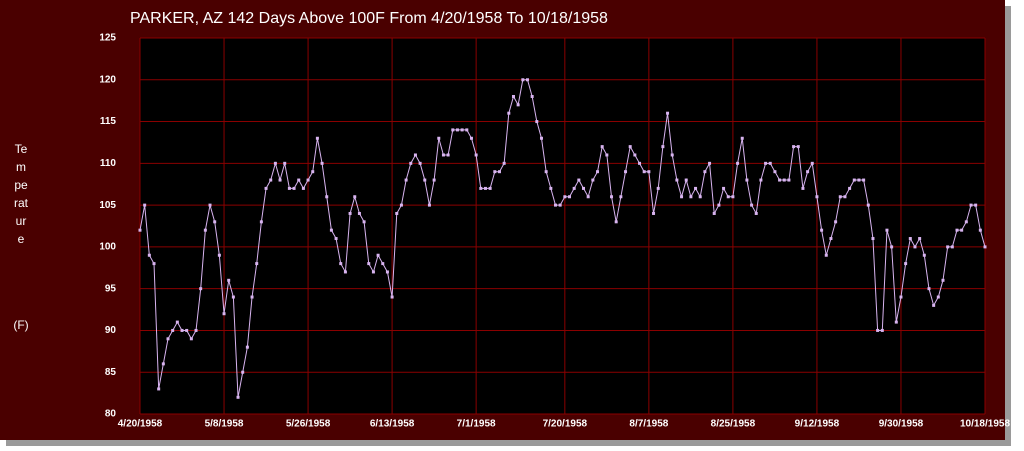 The width and height of the screenshot is (1024, 451). I want to click on x-tick-label: 4/20/1958, so click(140, 424).